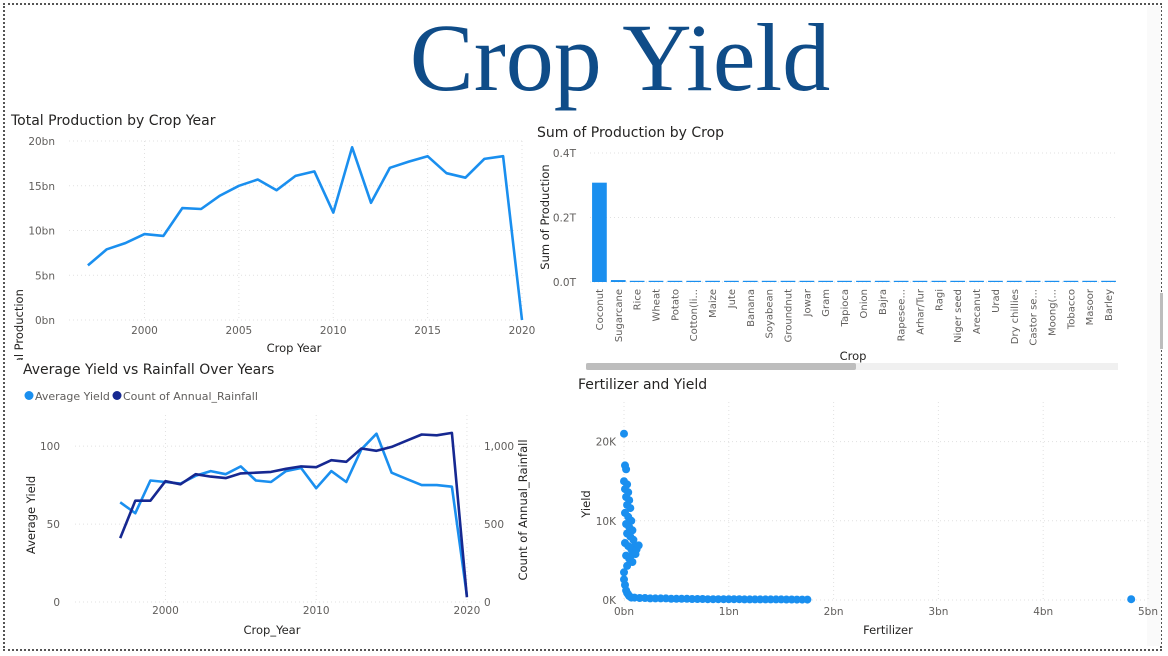 This screenshot has height=656, width=1168. Describe the element at coordinates (41, 187) in the screenshot. I see `y-tick-label: 15bn` at that location.